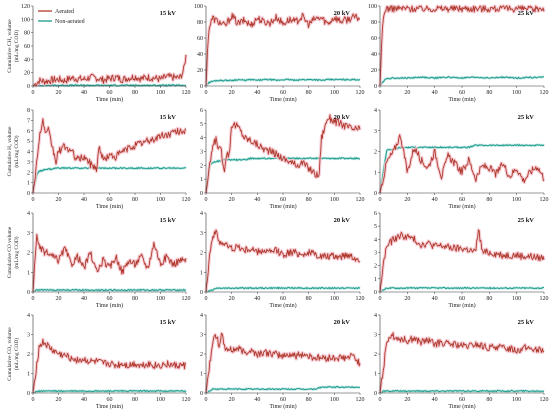 The image size is (550, 415). I want to click on y-tick-label: 20, so click(374, 71).